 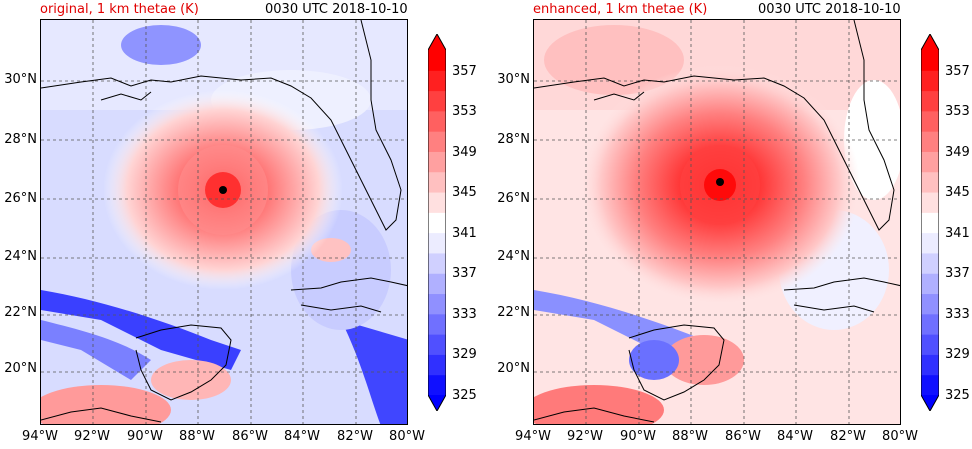 What do you see at coordinates (119, 9) in the screenshot?
I see `panel-title: original, 1 km thetae (K)` at bounding box center [119, 9].